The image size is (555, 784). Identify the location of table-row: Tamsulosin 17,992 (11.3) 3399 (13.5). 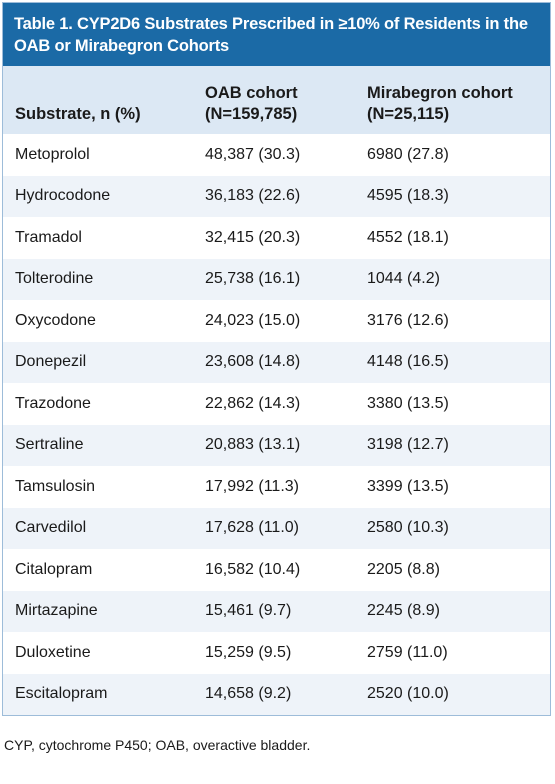
(276, 487).